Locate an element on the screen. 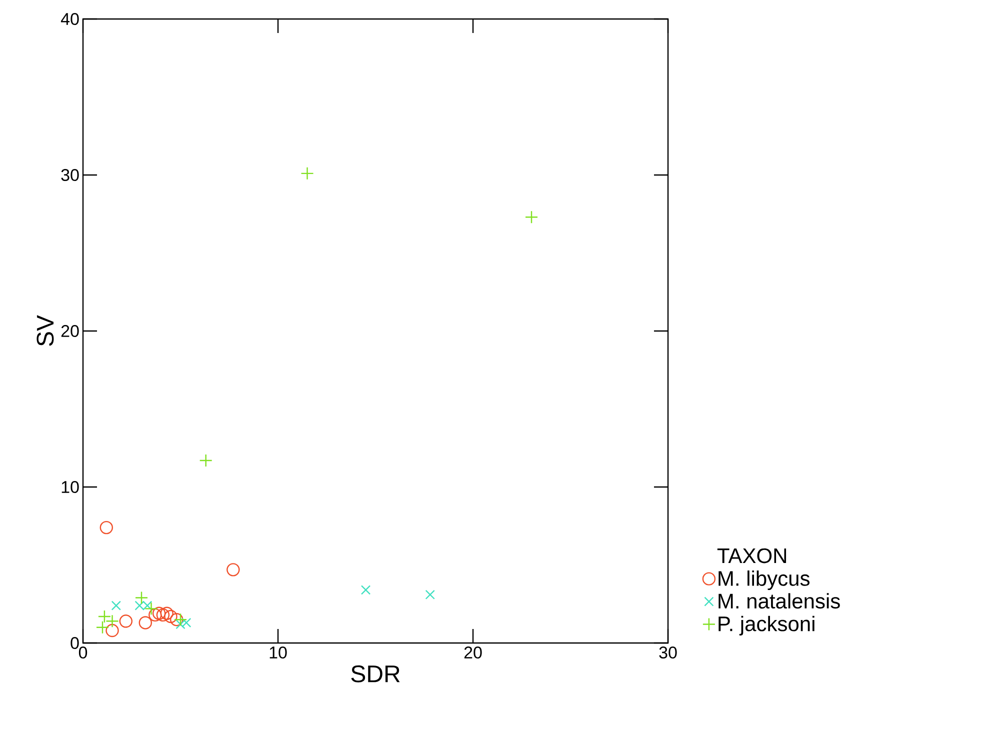 The image size is (997, 730). y-tick-label: 30 is located at coordinates (70, 175).